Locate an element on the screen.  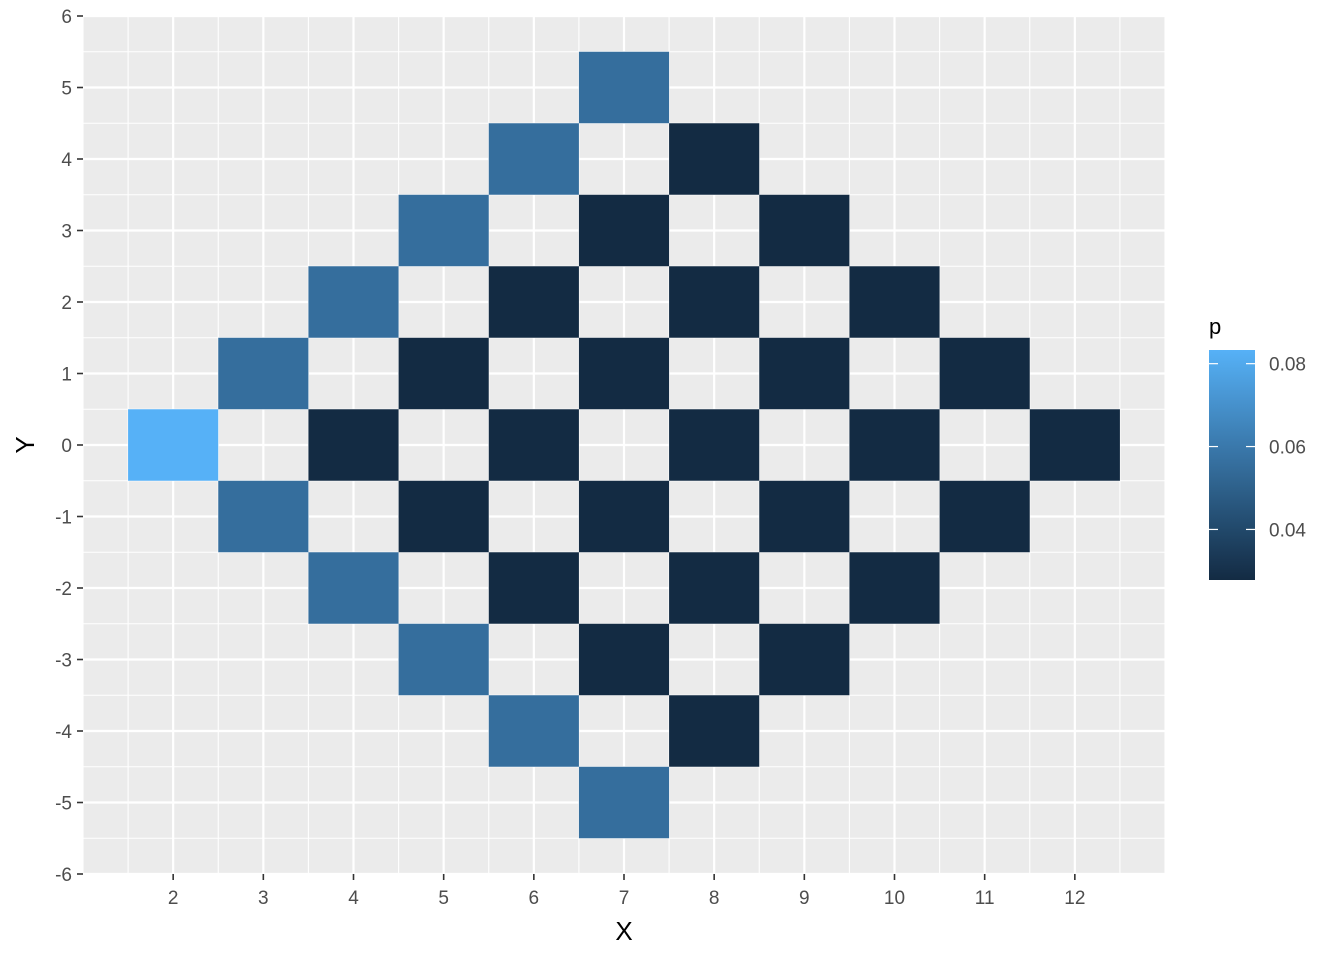
y-tick-label: 0 is located at coordinates (66, 446).